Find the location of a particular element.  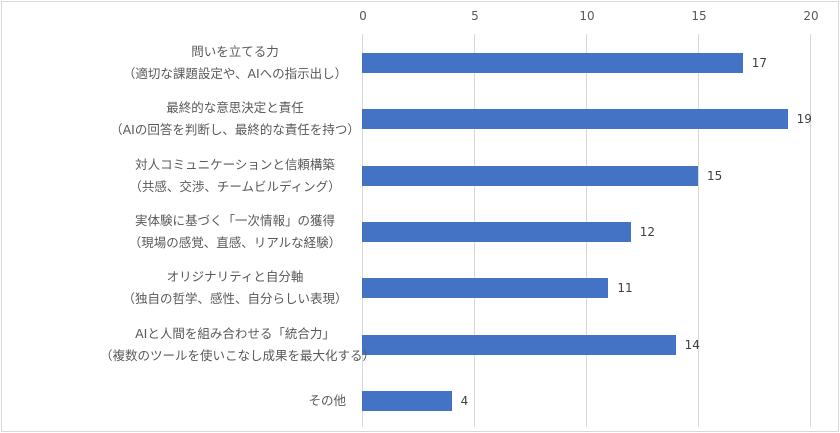

x-tick-label: 20 is located at coordinates (811, 16).